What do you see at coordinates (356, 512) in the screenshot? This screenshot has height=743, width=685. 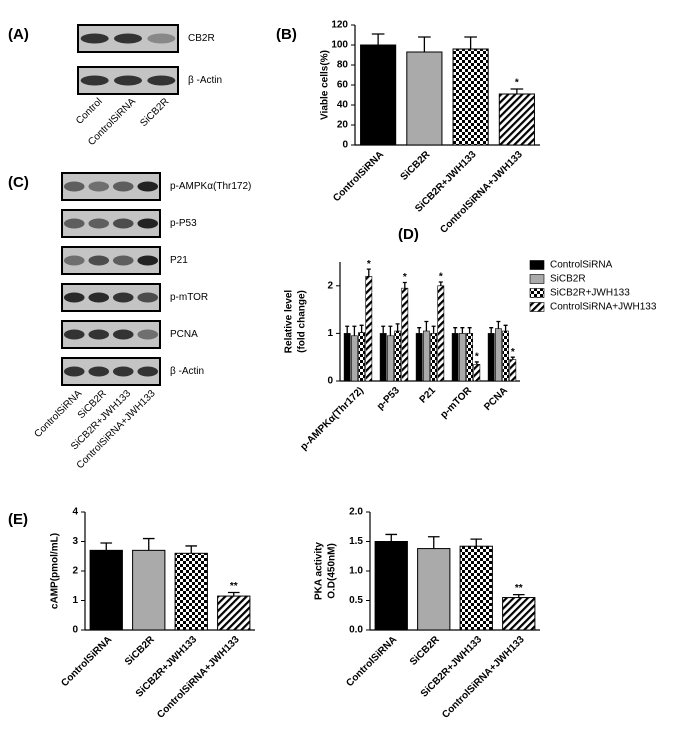 I see `y-tick-label: 2.0` at bounding box center [356, 512].